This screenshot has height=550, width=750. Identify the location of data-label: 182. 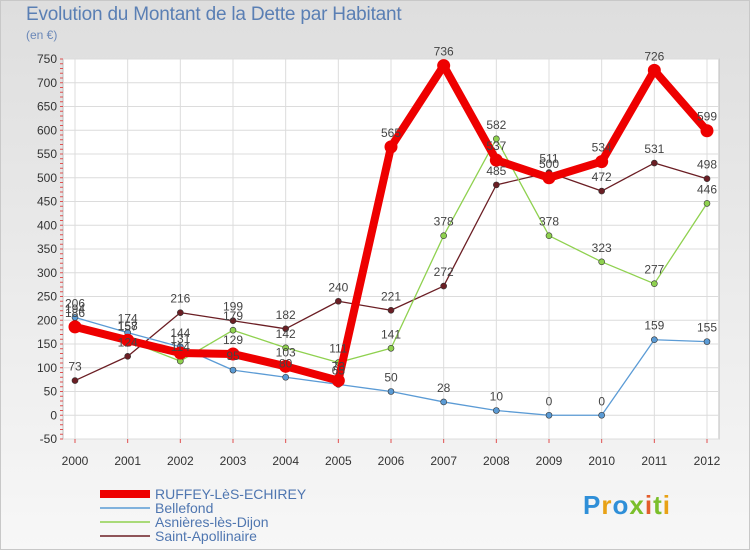
(286, 315).